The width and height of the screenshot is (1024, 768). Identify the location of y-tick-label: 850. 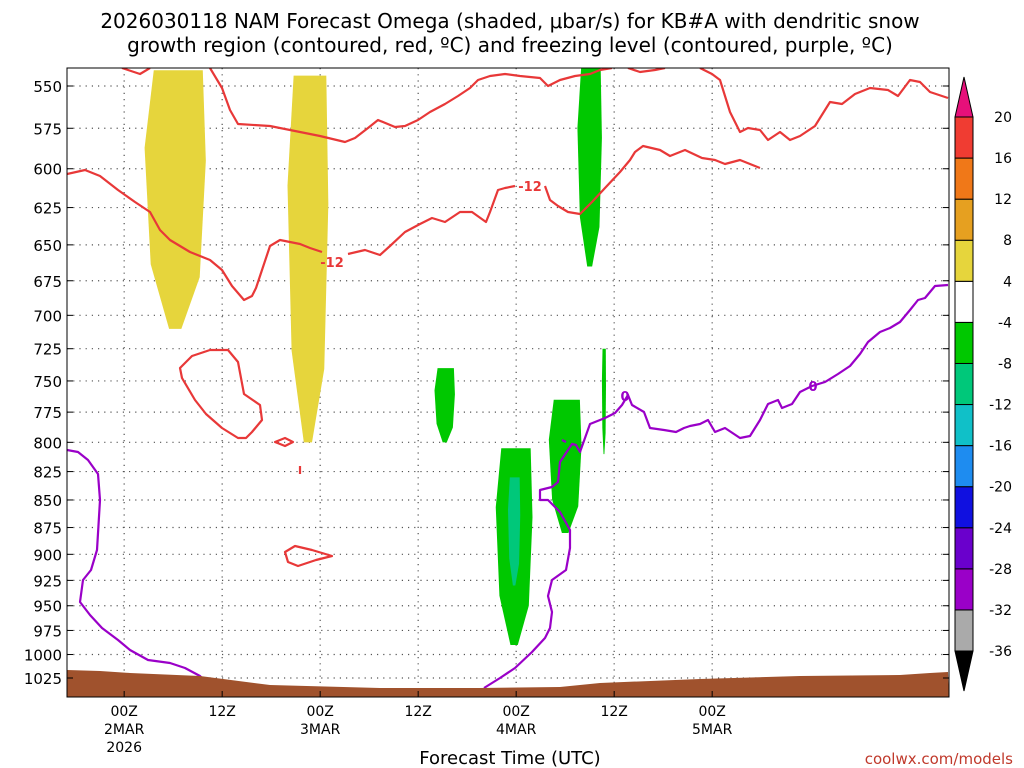
(47, 501).